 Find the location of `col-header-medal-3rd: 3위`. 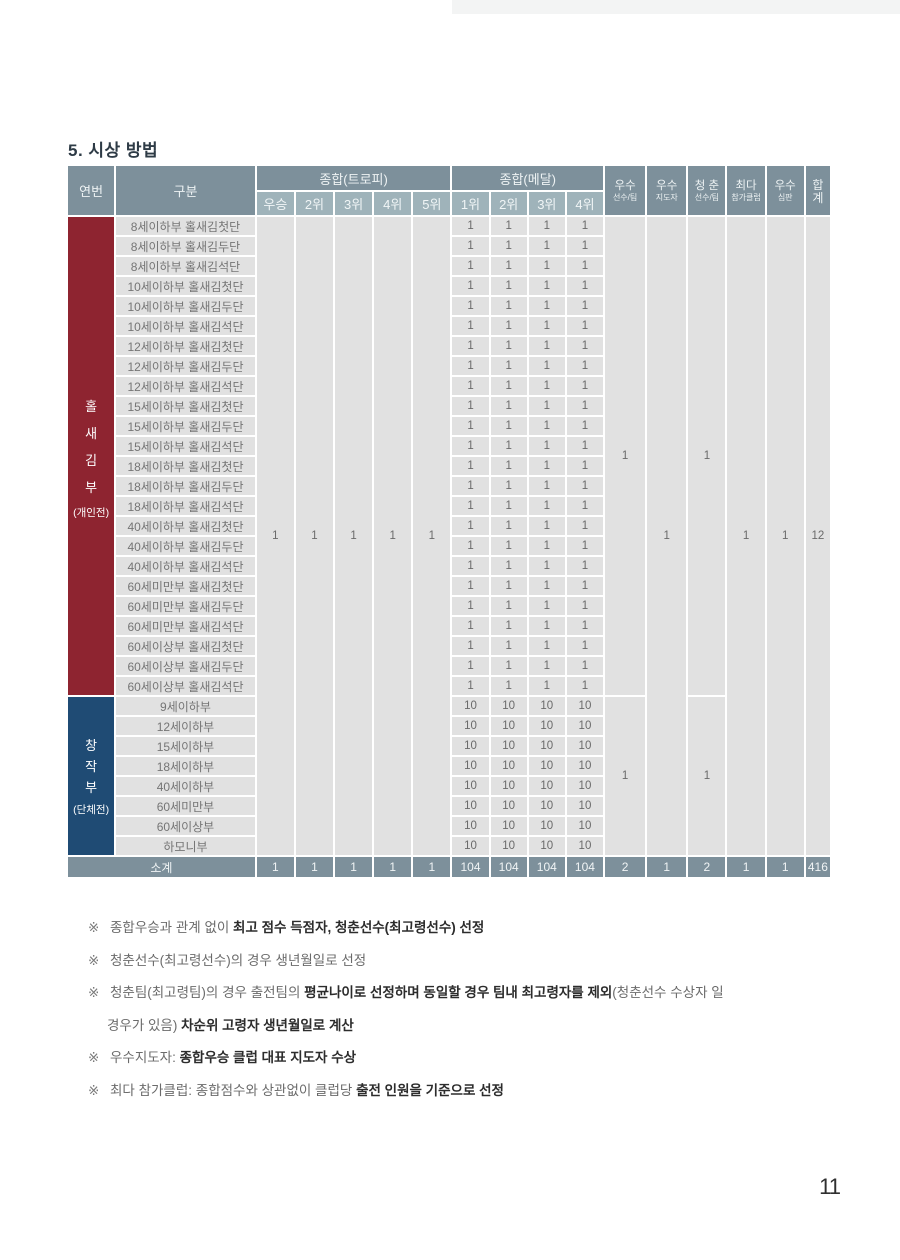

col-header-medal-3rd: 3위 is located at coordinates (546, 203).